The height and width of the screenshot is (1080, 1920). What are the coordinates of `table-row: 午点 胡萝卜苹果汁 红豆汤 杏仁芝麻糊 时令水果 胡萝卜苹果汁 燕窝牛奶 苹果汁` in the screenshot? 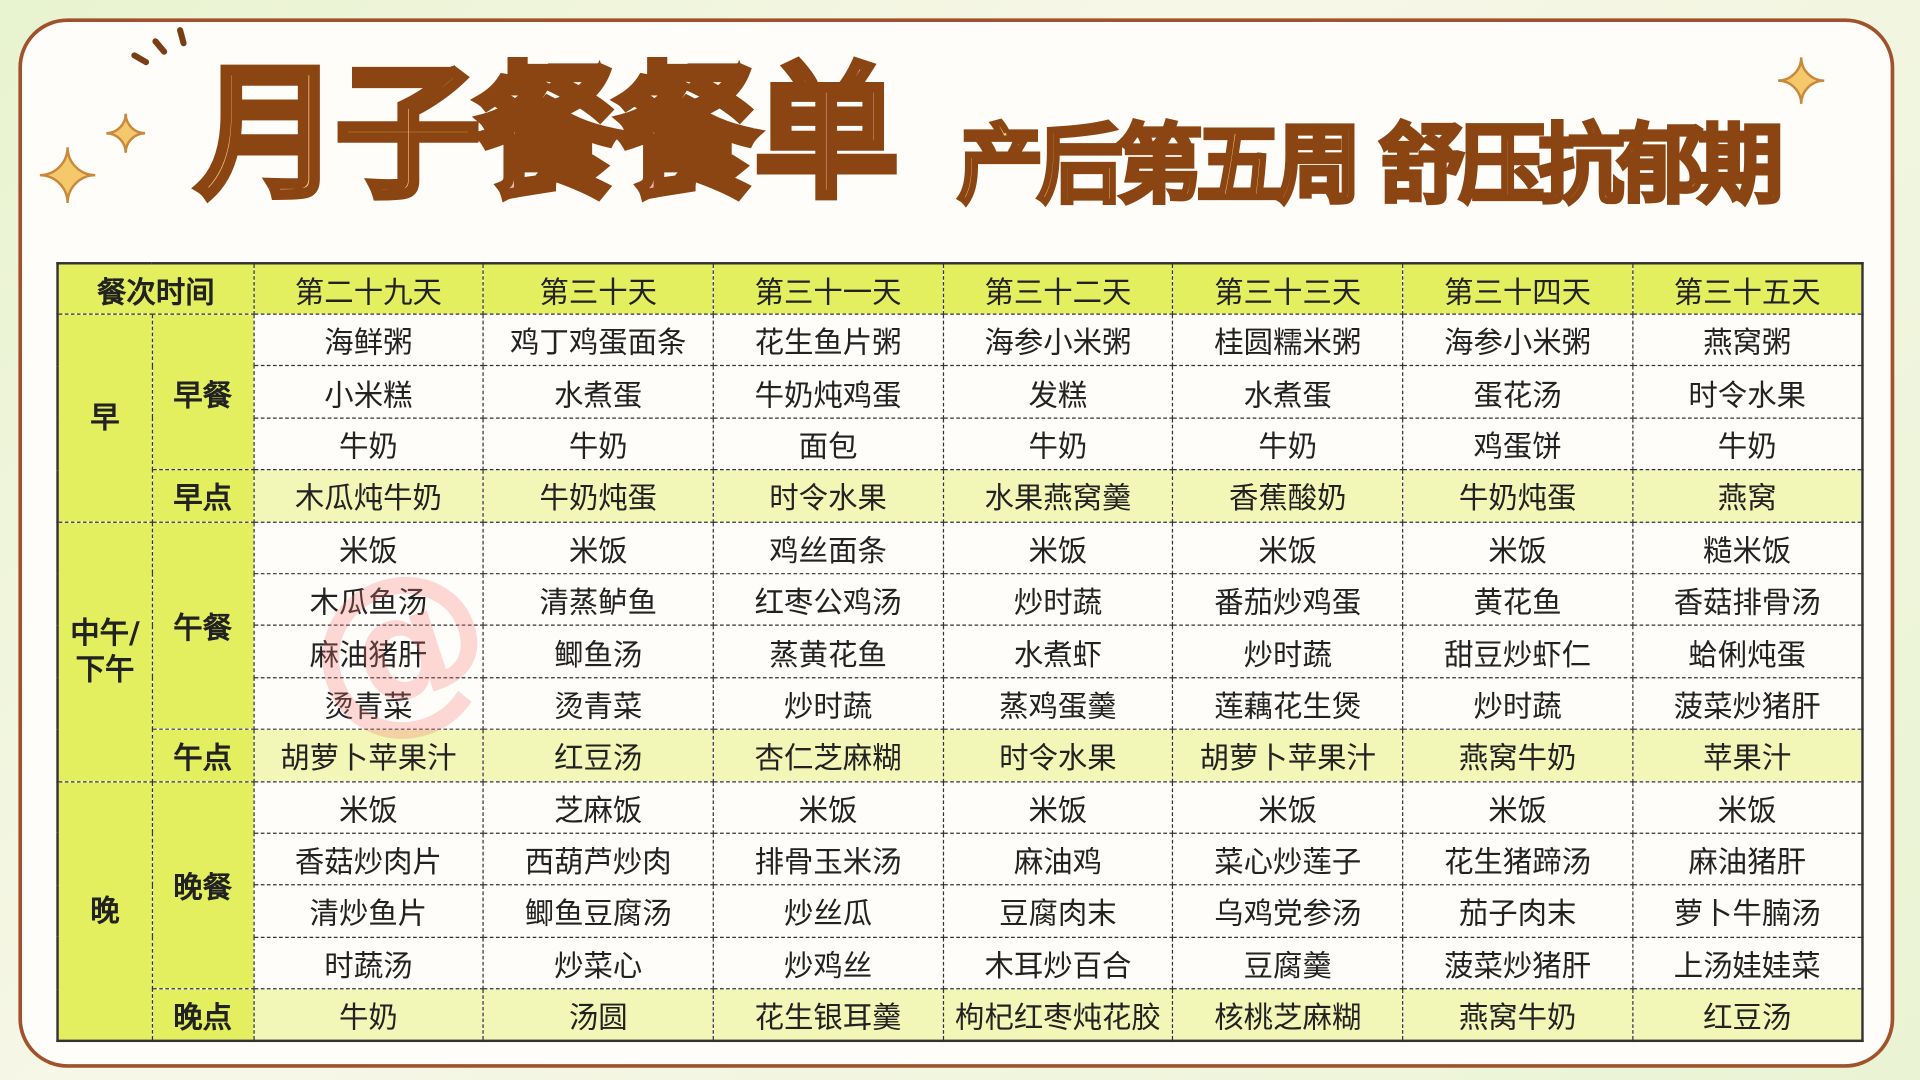 It's located at (961, 755).